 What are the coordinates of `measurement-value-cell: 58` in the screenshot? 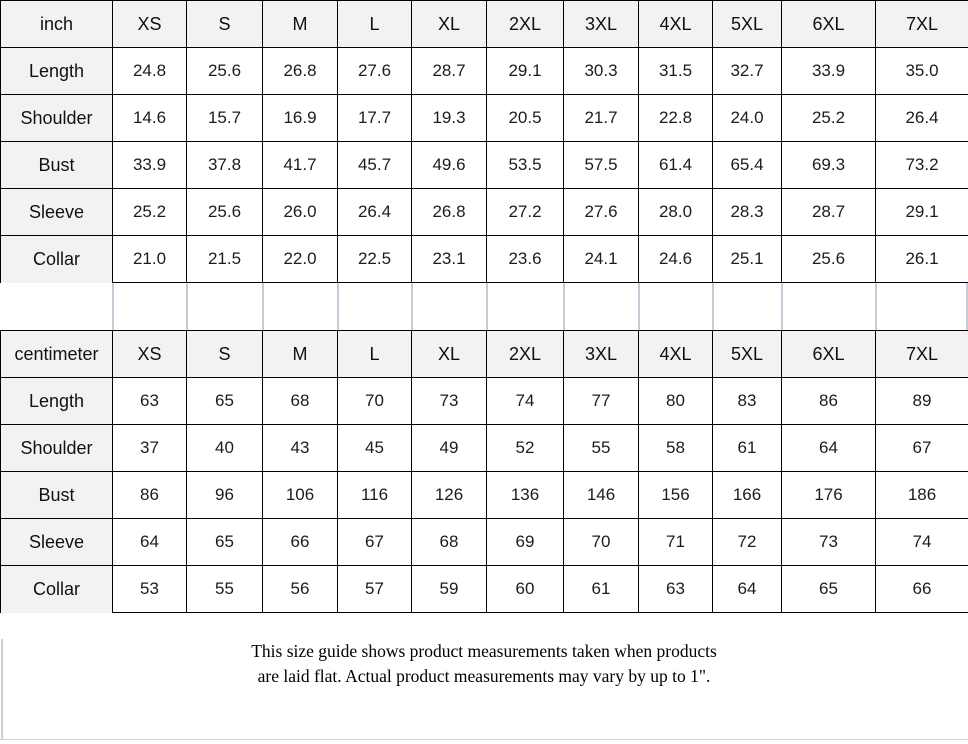 It's located at (675, 448).